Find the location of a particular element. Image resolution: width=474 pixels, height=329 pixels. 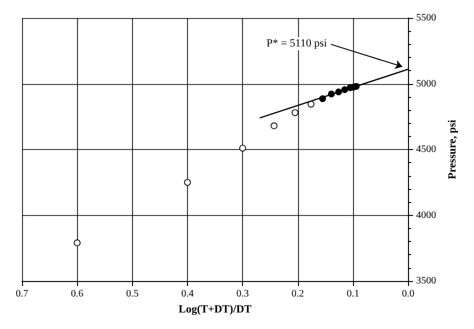

y-tick-label: 5500 is located at coordinates (426, 18).